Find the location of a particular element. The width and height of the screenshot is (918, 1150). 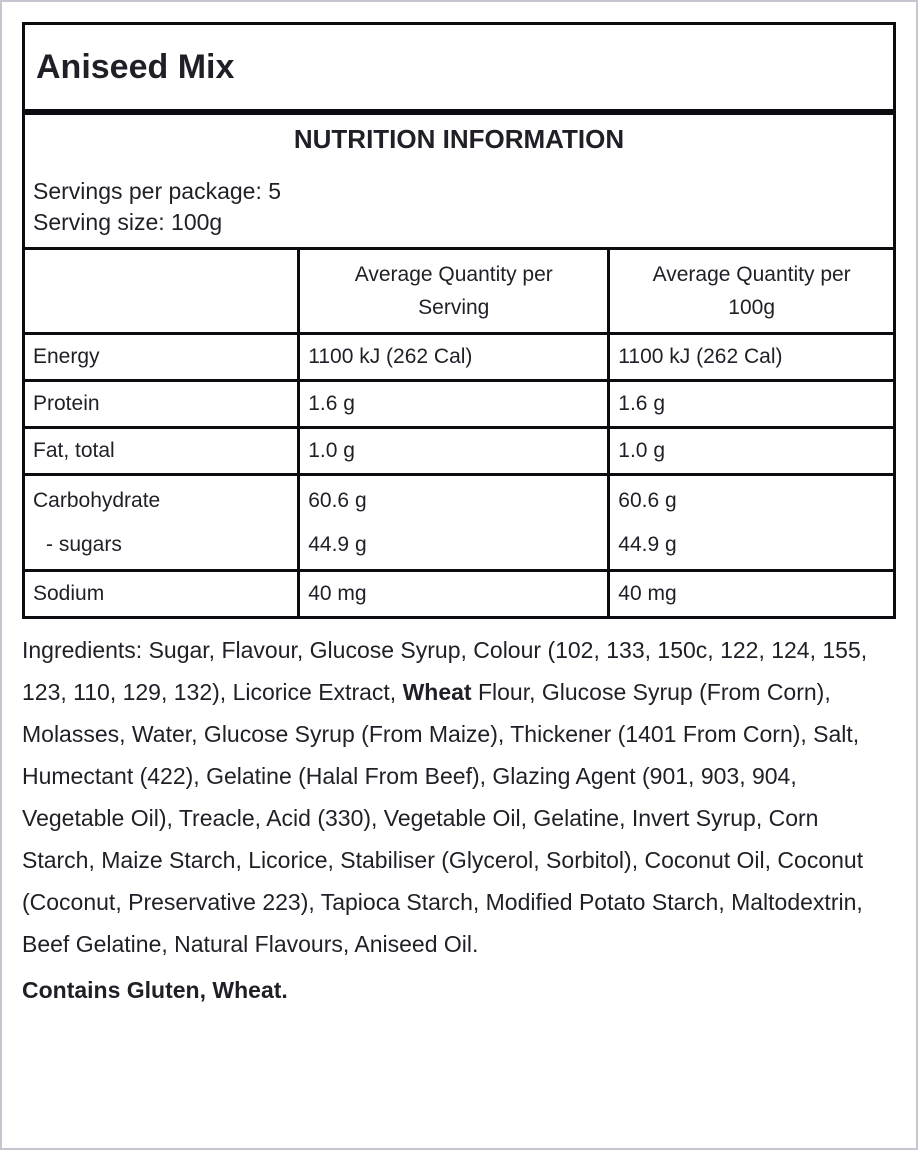

nutrient-label: Protein is located at coordinates (161, 404).